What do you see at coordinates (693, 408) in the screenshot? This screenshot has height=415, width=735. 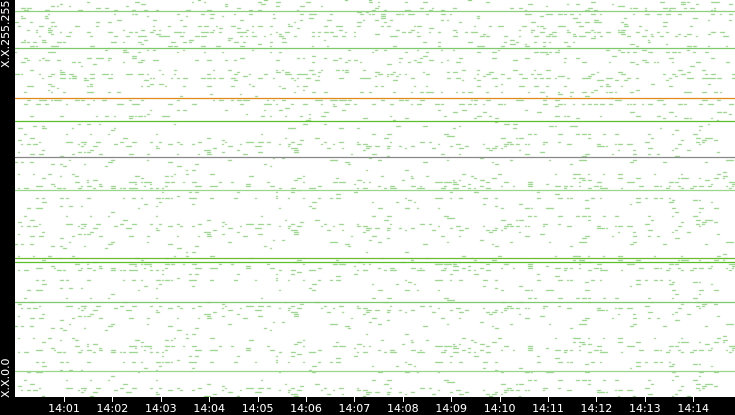 I see `x-tick-label: 14:14` at bounding box center [693, 408].